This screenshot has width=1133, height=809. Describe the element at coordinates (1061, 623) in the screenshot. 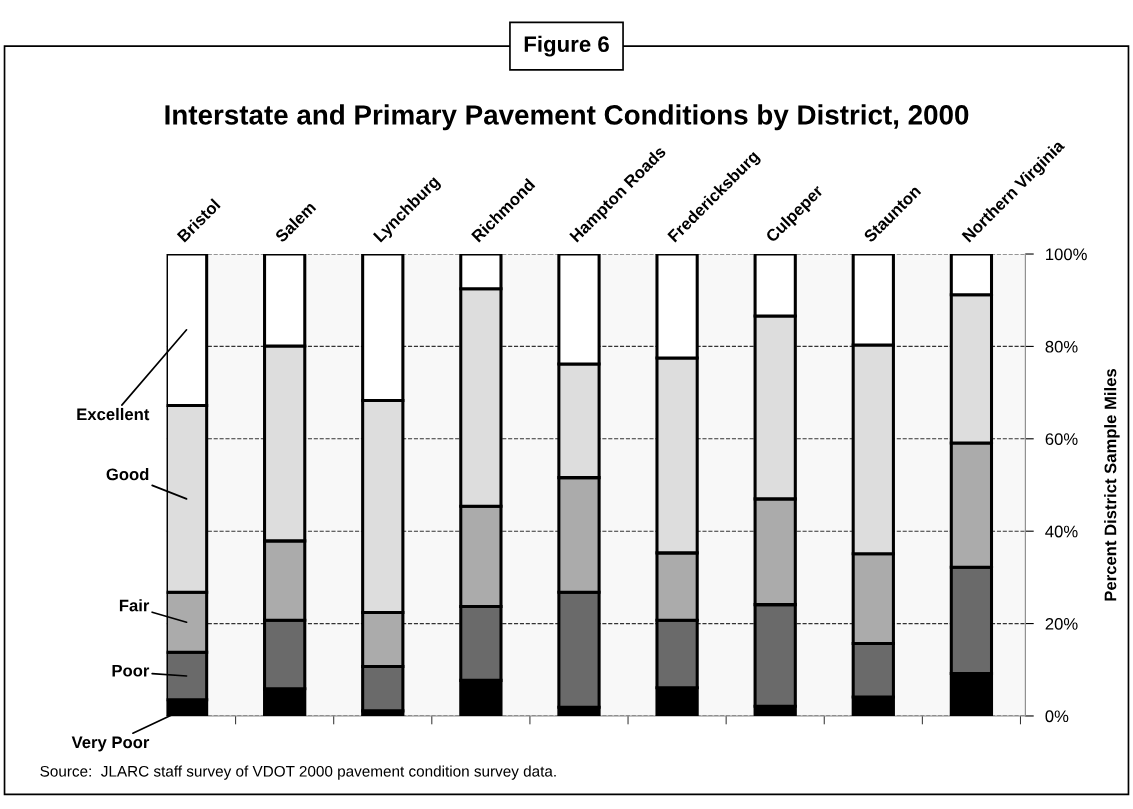

I see `y-tick-label: 20%` at that location.